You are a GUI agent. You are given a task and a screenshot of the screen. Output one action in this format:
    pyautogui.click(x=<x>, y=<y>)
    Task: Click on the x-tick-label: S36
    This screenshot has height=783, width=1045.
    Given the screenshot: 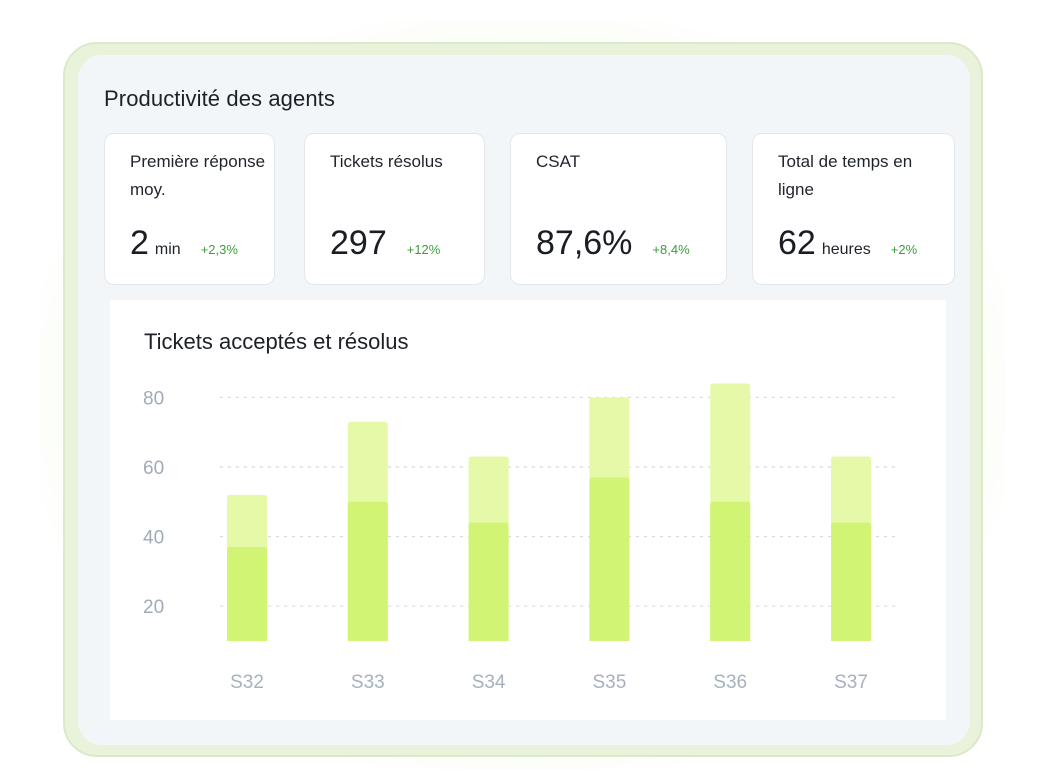 What is the action you would take?
    pyautogui.click(x=730, y=682)
    